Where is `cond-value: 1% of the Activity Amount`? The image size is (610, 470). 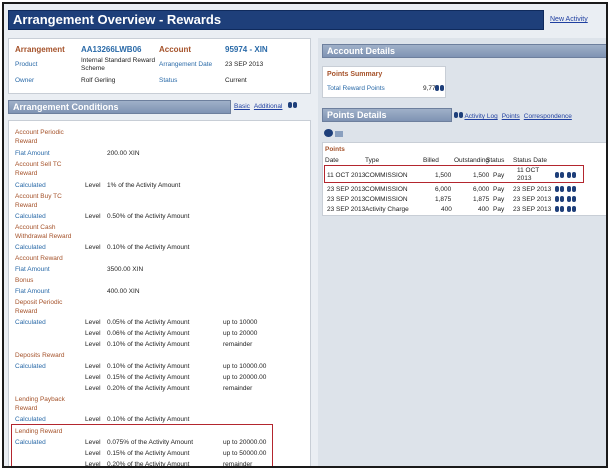 cond-value: 1% of the Activity Amount is located at coordinates (144, 185).